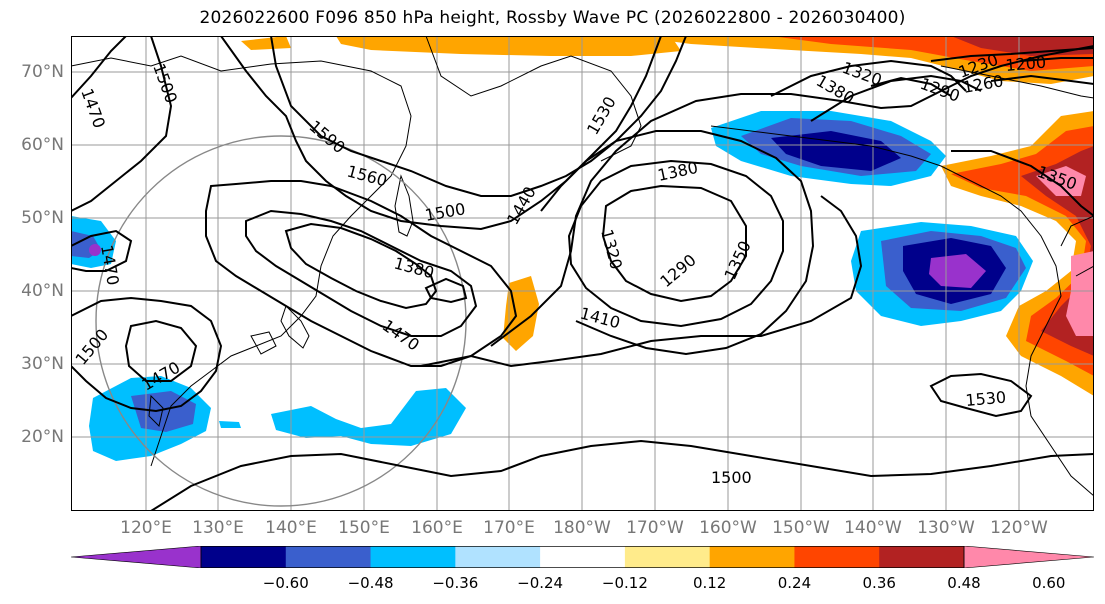 Image resolution: width=1105 pixels, height=604 pixels. Describe the element at coordinates (509, 528) in the screenshot. I see `lon-label-170e: 170°E` at that location.